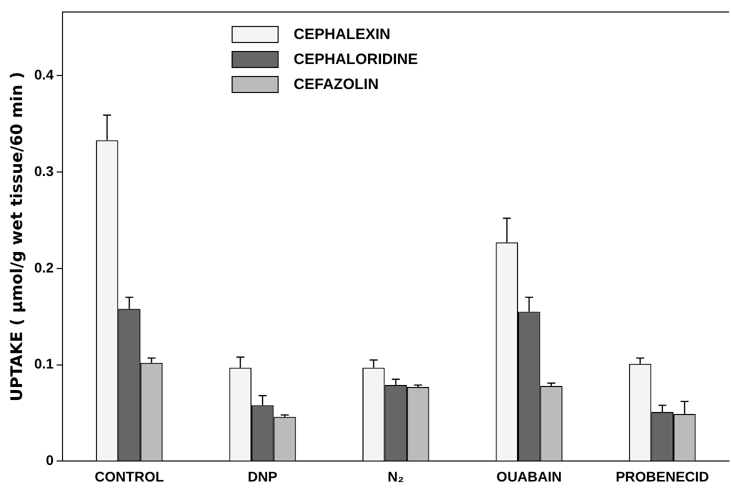  Describe the element at coordinates (44, 170) in the screenshot. I see `y-tick-label: 0.3` at that location.